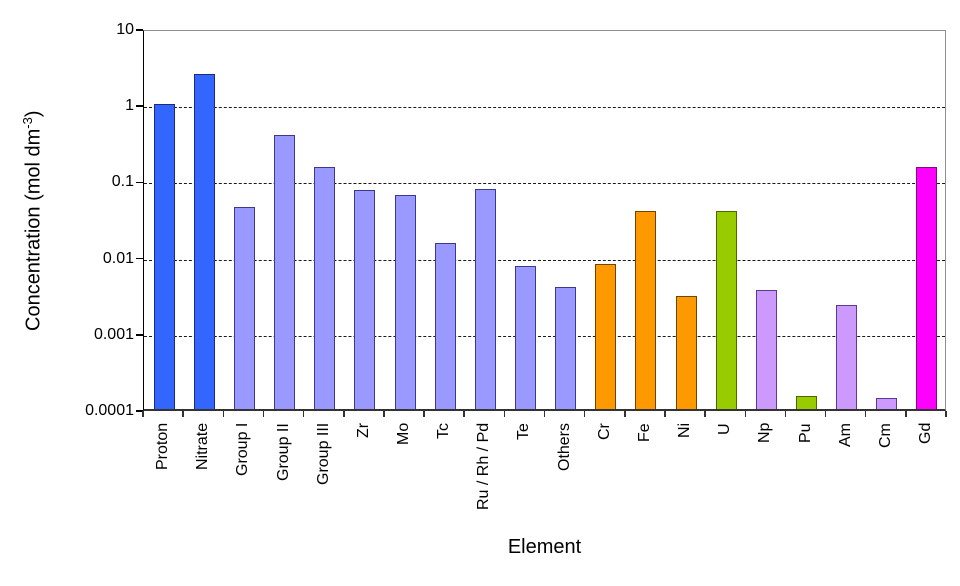  I want to click on x-tick-label: Group III, so click(323, 453).